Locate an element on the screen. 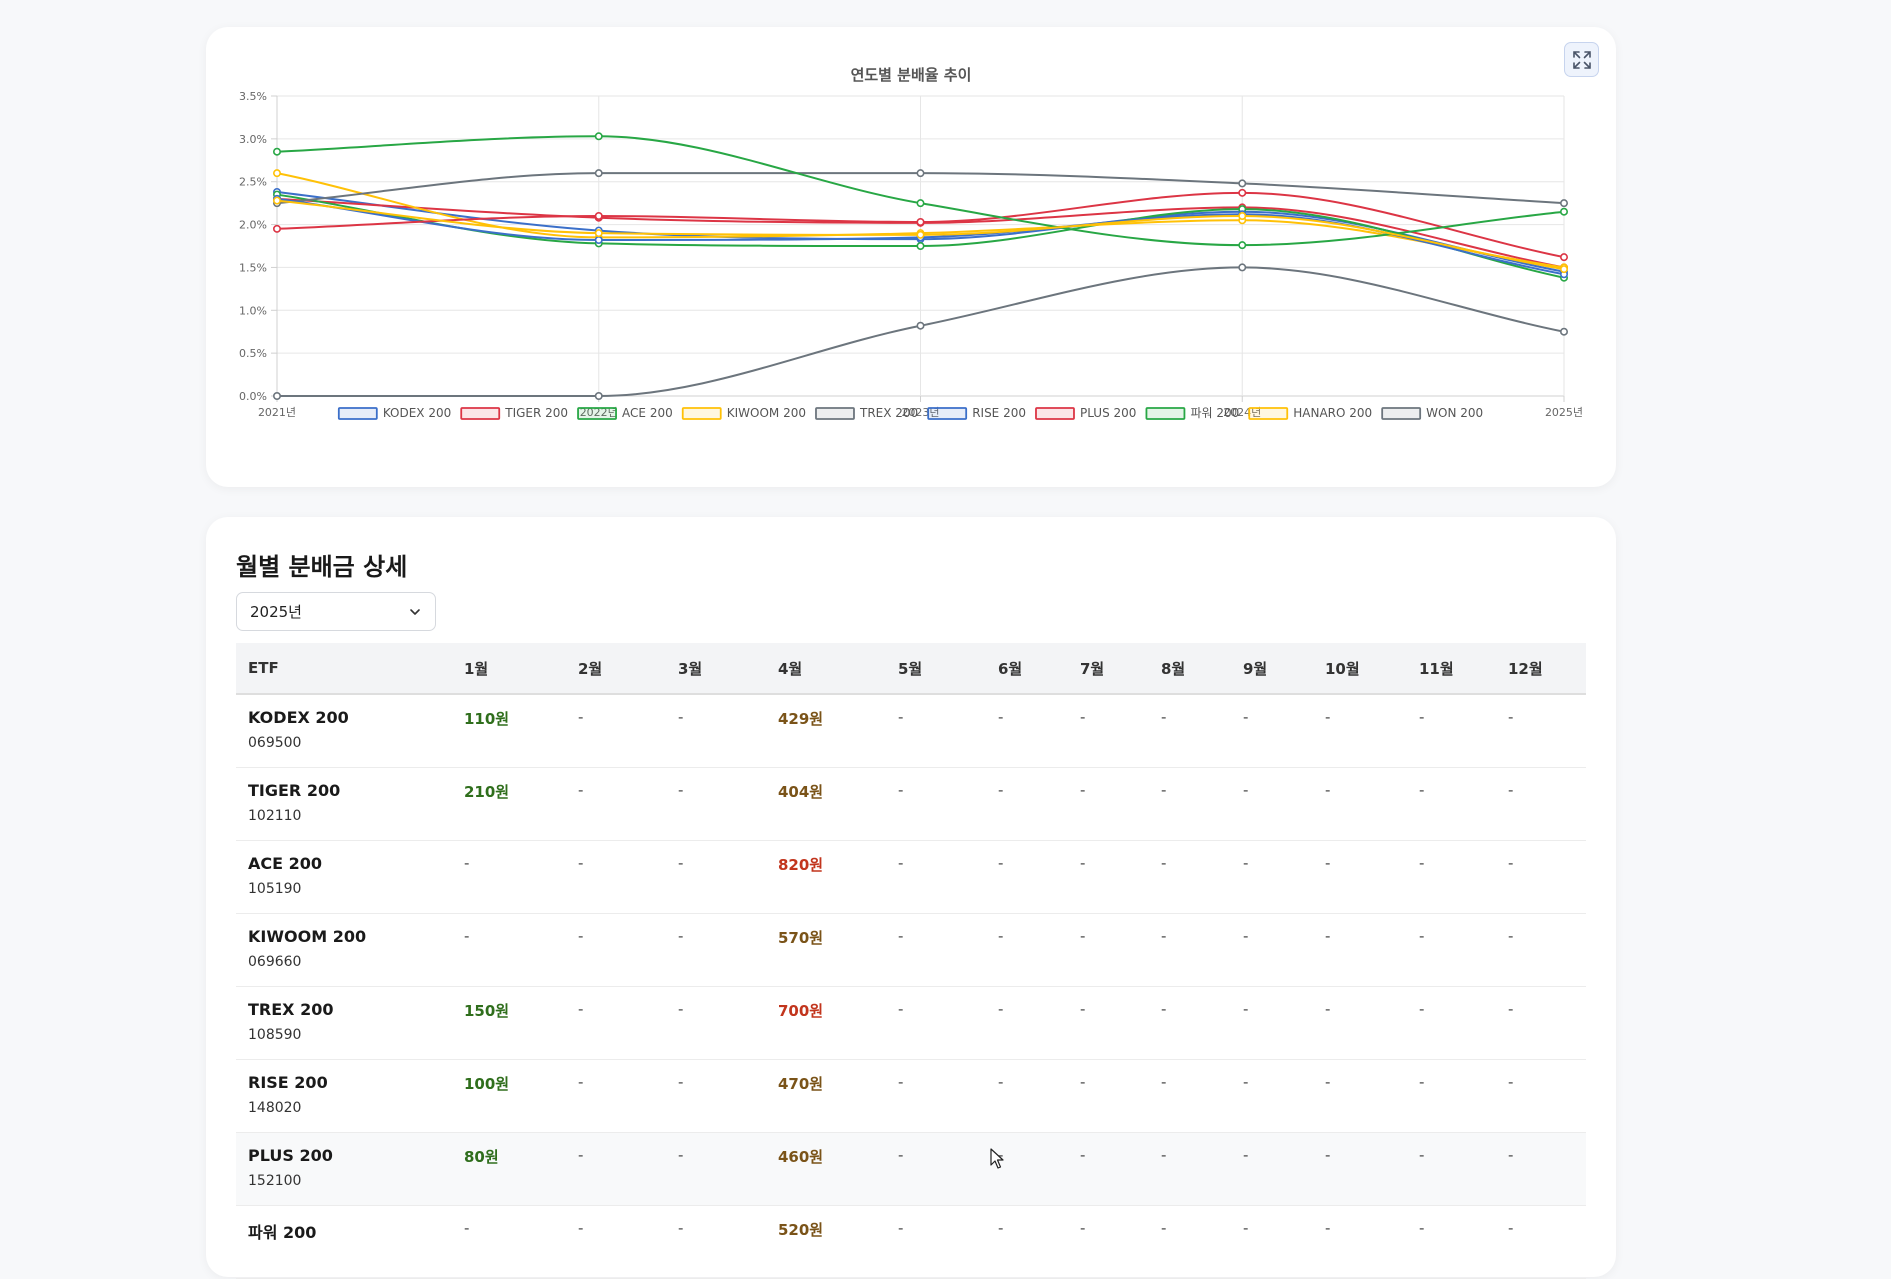  etf-cell: KODEX 200 069500 is located at coordinates (344, 731).